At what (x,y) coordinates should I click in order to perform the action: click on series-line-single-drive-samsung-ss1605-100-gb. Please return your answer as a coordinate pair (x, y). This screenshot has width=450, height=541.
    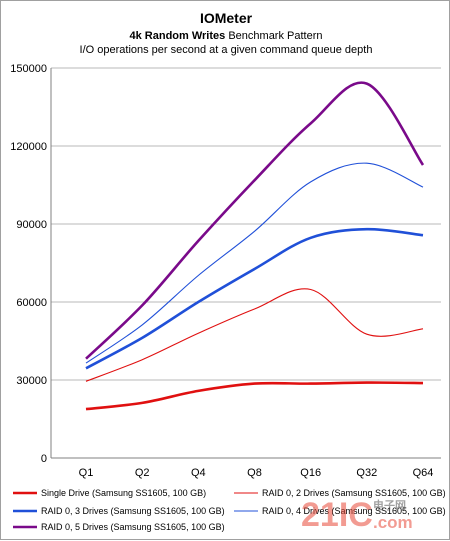
    Looking at the image, I should click on (254, 396).